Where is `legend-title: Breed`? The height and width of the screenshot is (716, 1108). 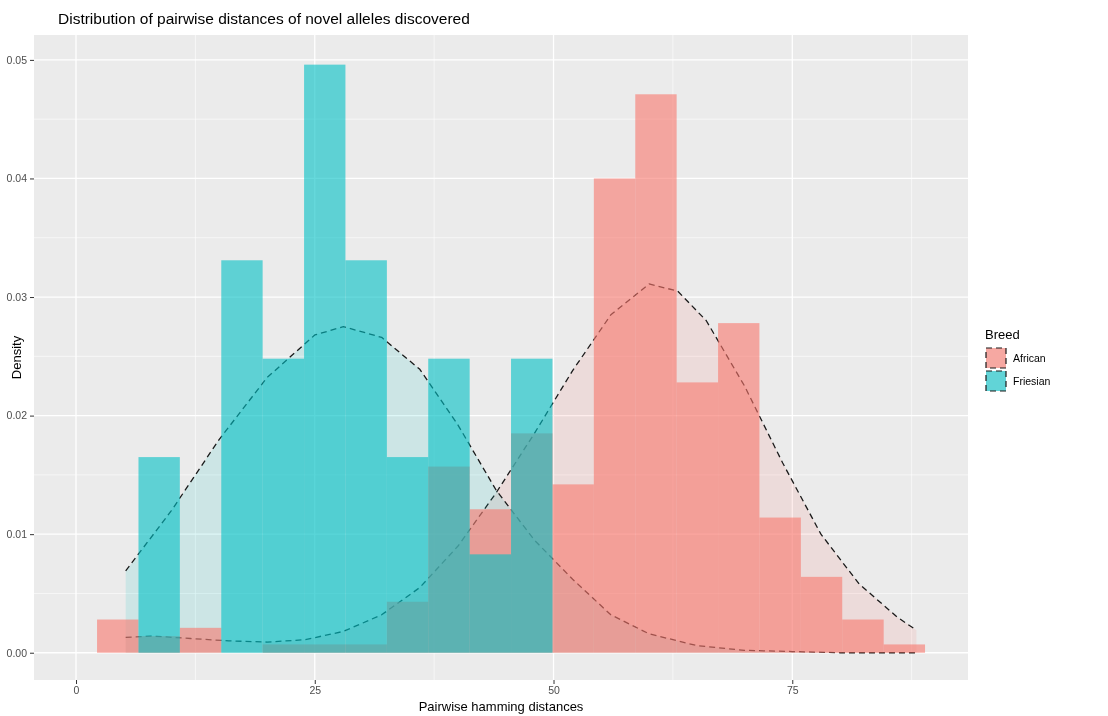
legend-title: Breed is located at coordinates (1002, 334).